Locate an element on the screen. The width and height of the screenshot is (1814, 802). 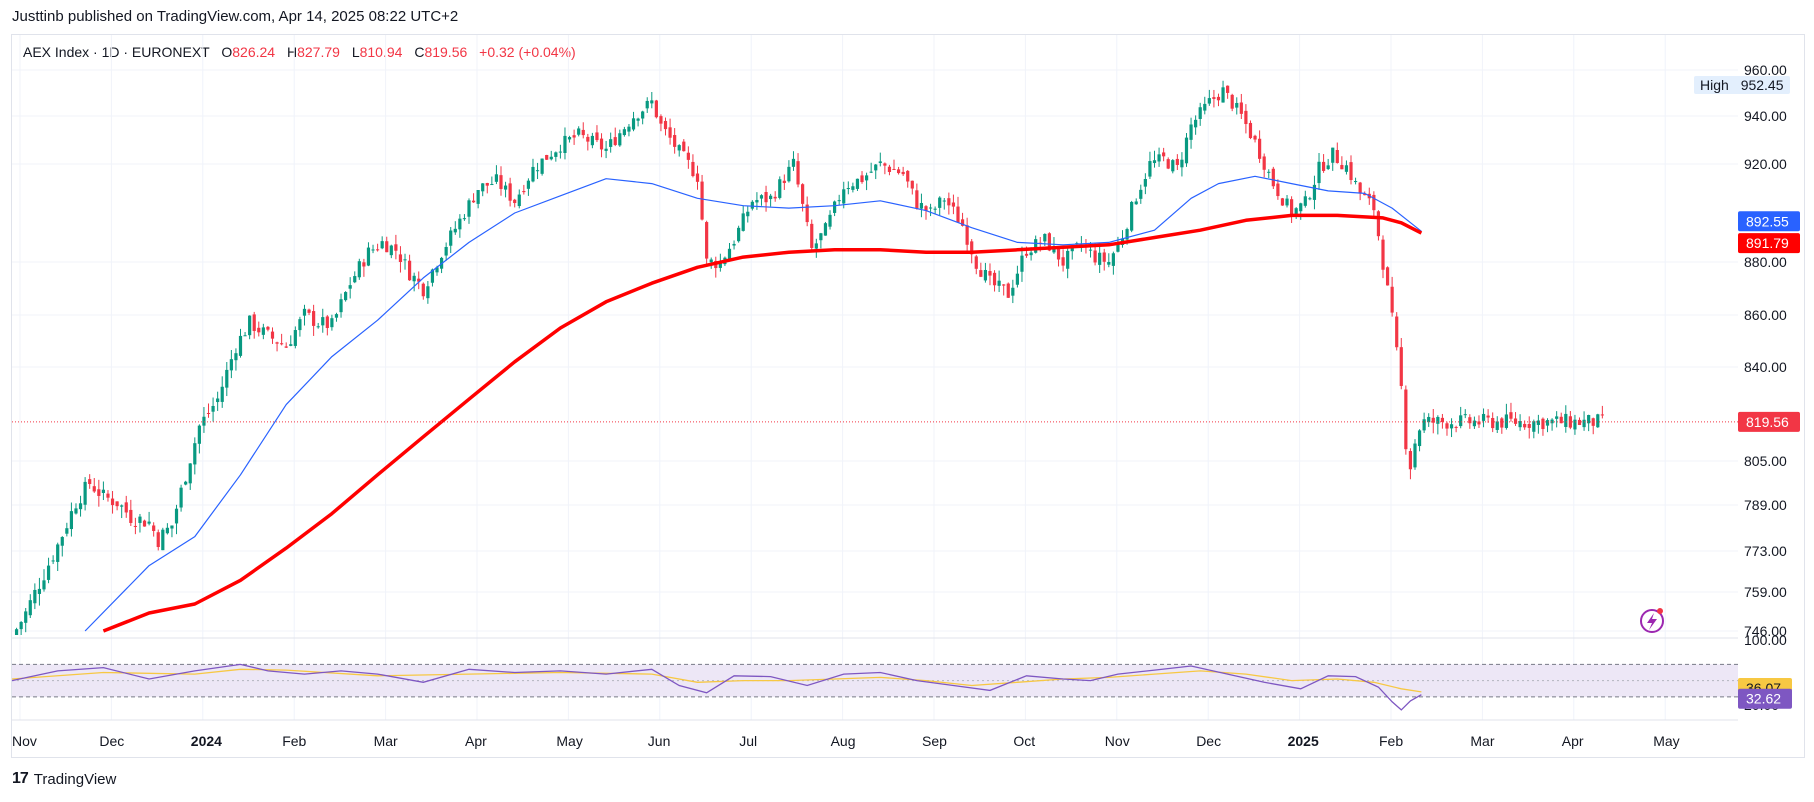
price-label: 892.55 is located at coordinates (1767, 221).